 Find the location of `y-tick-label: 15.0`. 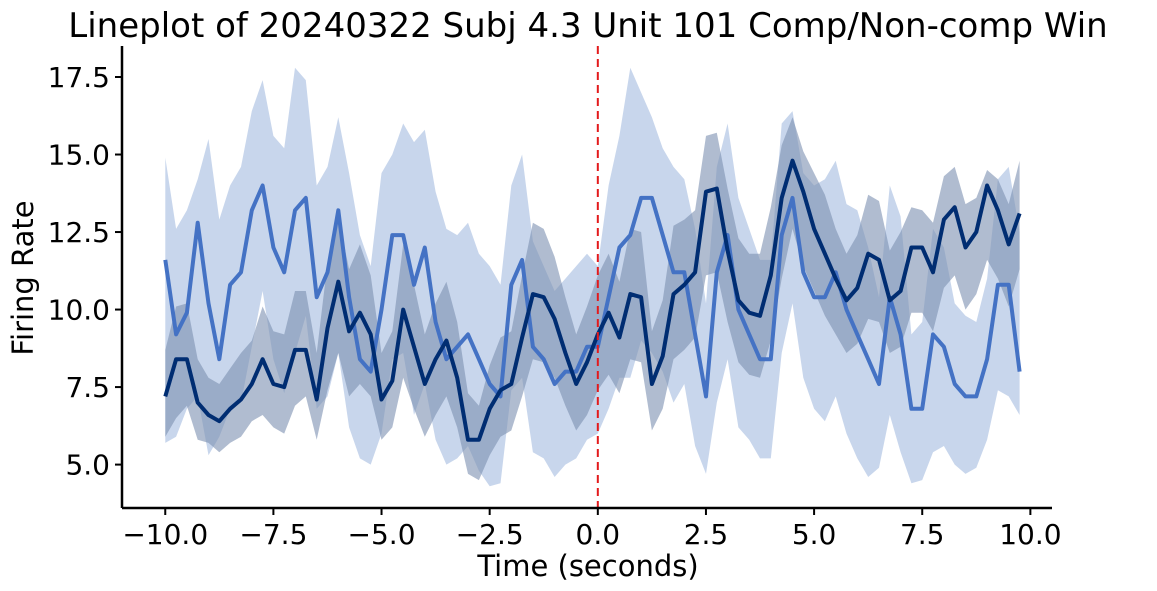

y-tick-label: 15.0 is located at coordinates (79, 155).